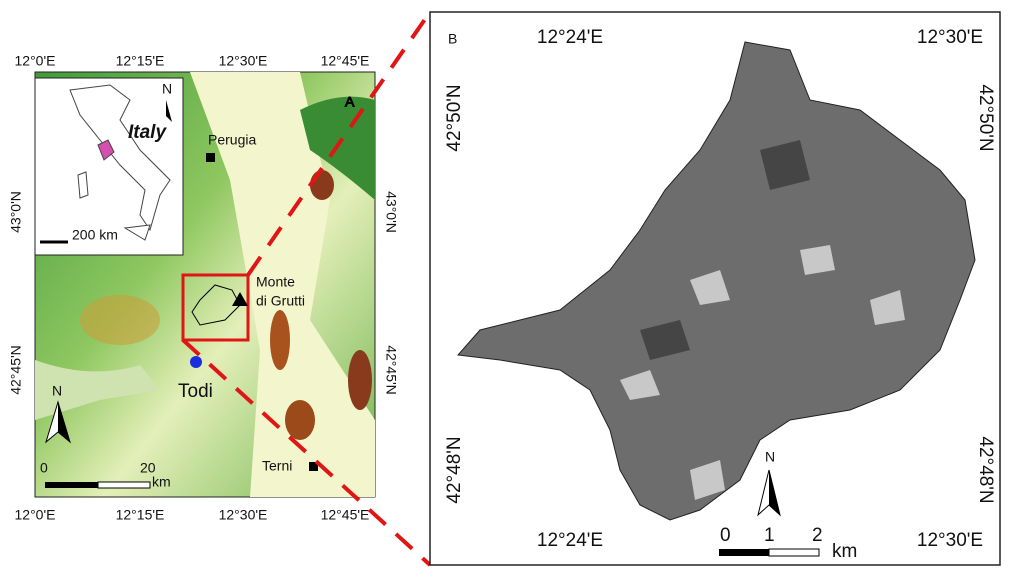 The image size is (1024, 579). I want to click on place-label: Monte, so click(275, 282).